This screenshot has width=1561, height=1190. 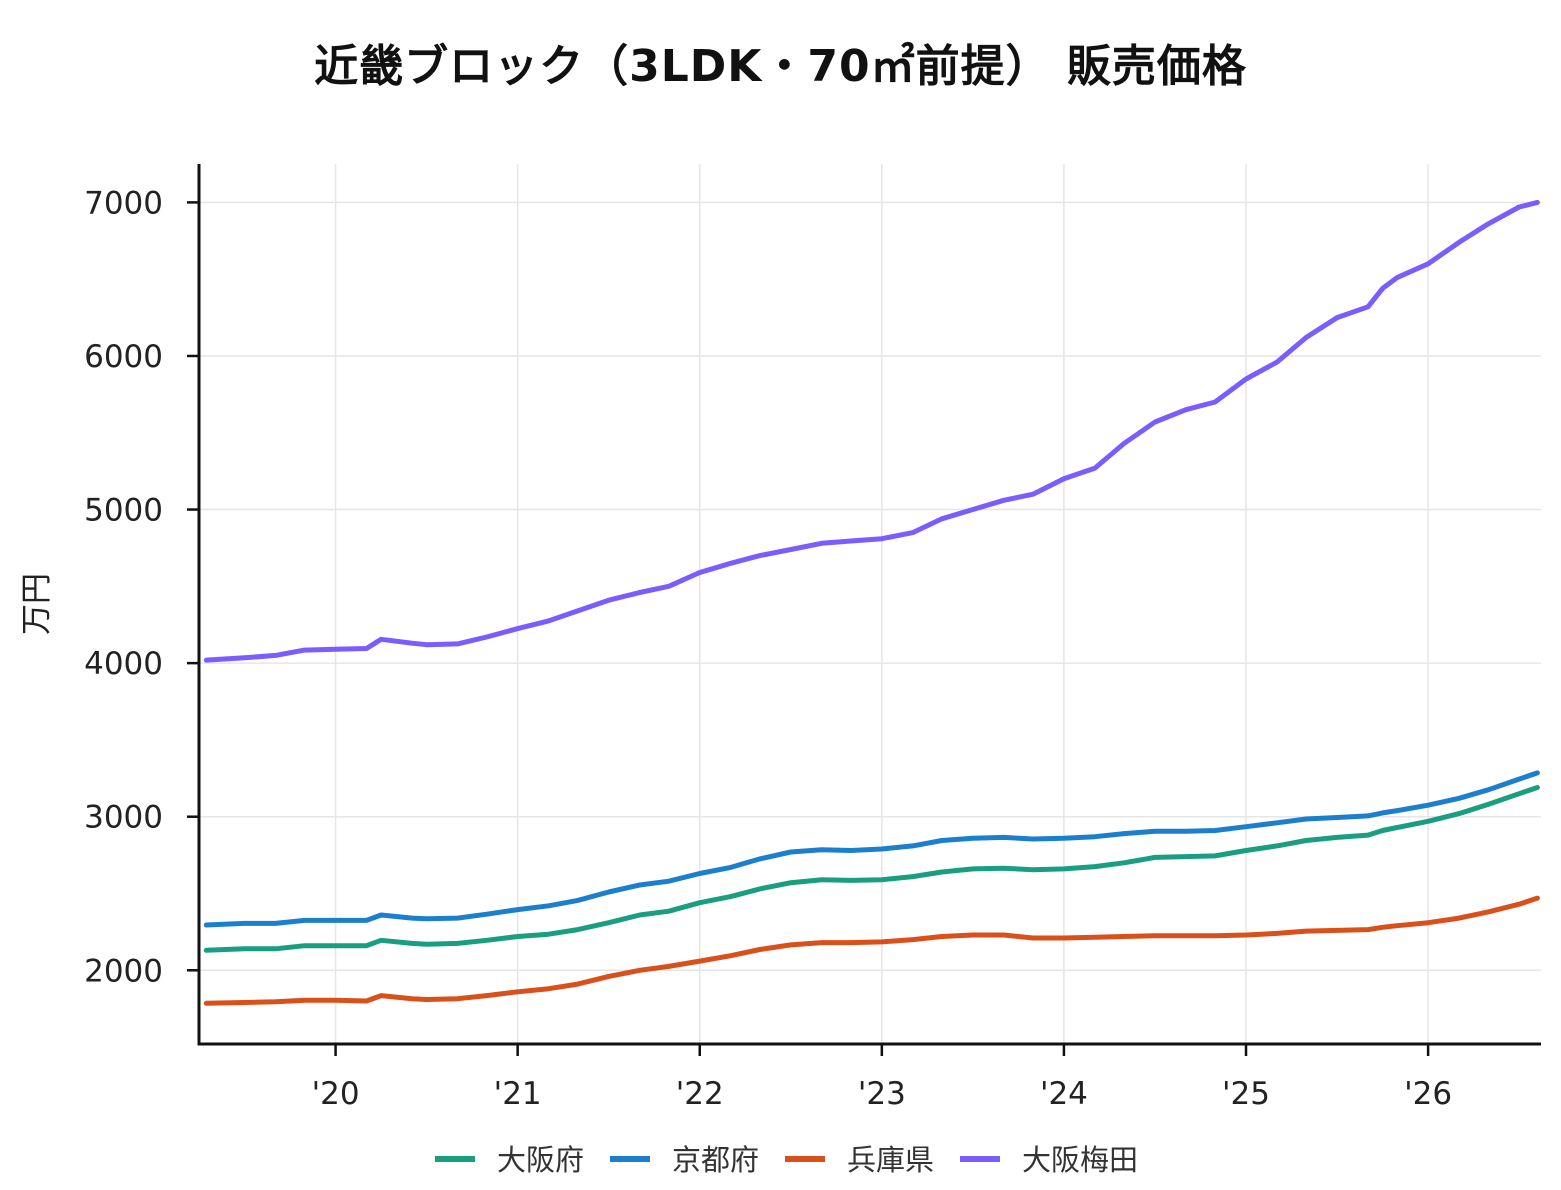 I want to click on chart-title: 近畿ブロック（3LDK・70㎡前提） 販売価格, so click(x=780, y=66).